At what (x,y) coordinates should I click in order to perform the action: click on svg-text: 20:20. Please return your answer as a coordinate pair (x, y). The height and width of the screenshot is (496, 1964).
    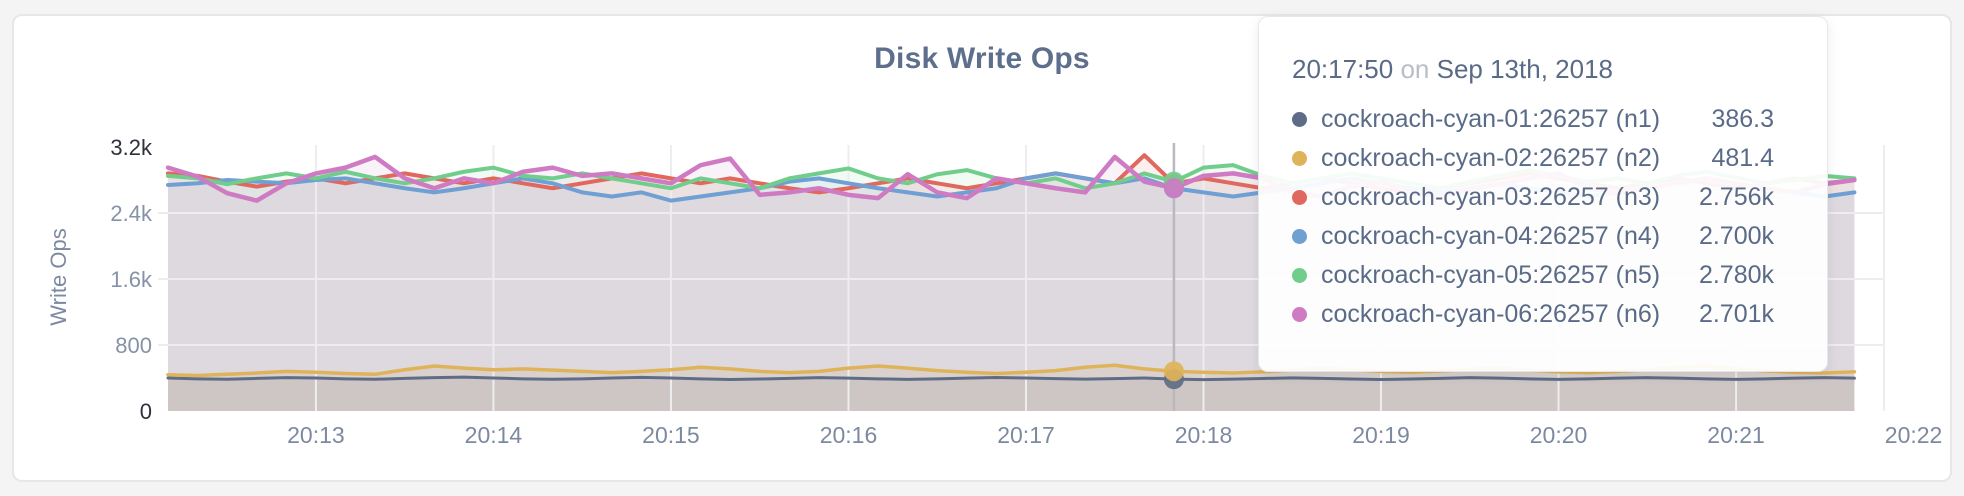
    Looking at the image, I should click on (1559, 435).